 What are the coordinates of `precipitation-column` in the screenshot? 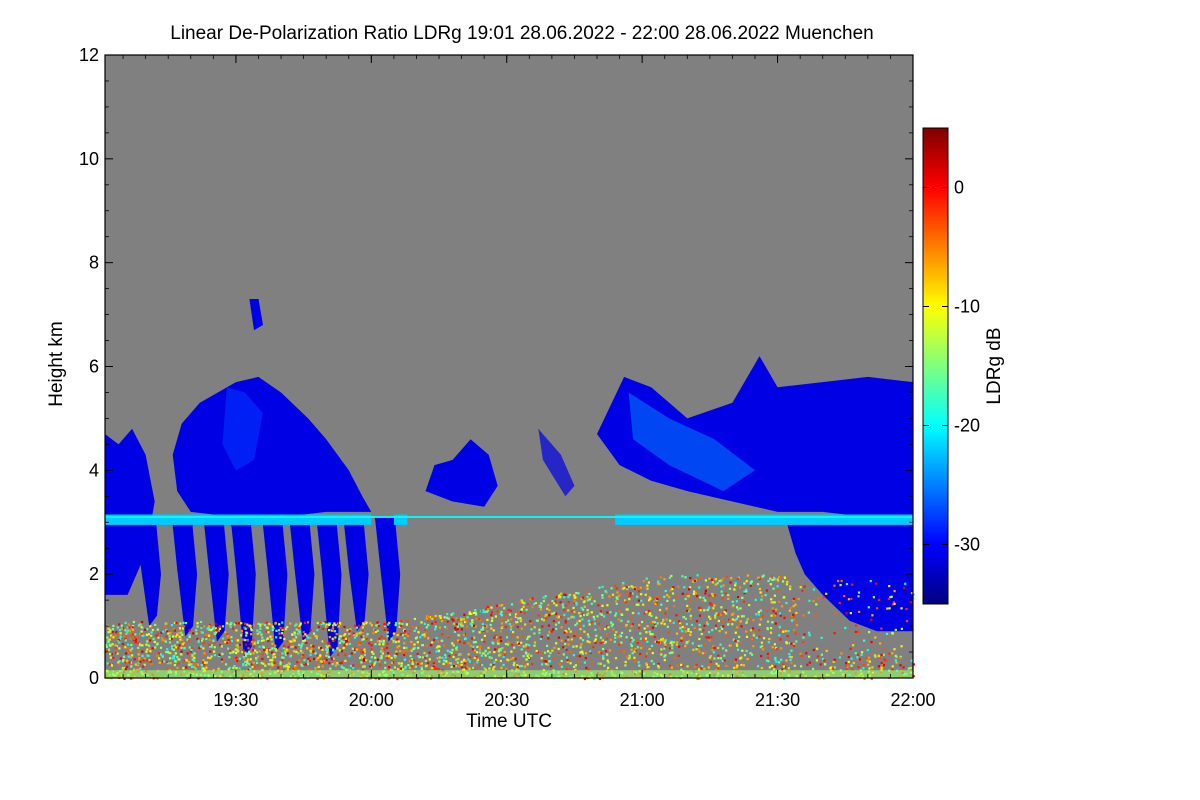 It's located at (849, 577).